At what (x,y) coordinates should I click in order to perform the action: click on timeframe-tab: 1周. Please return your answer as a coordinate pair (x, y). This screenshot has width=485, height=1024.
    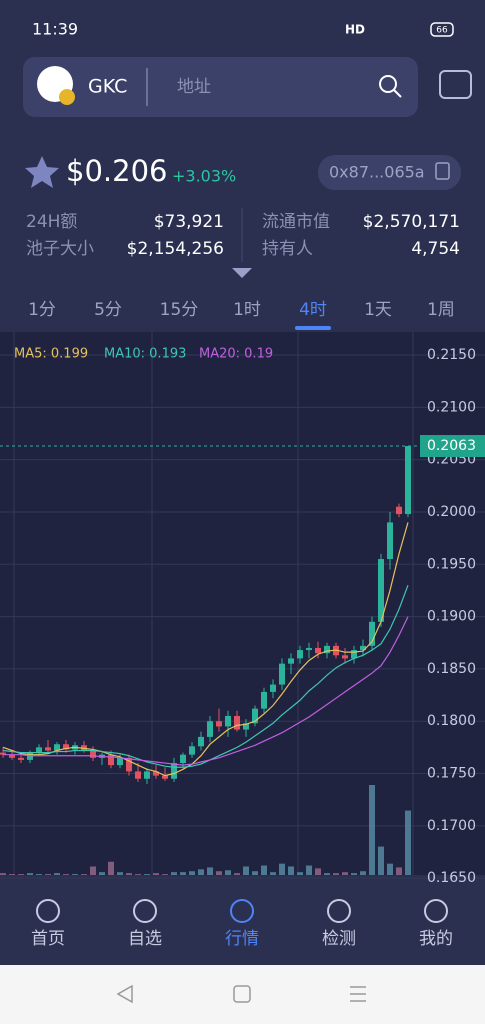
    Looking at the image, I should click on (441, 310).